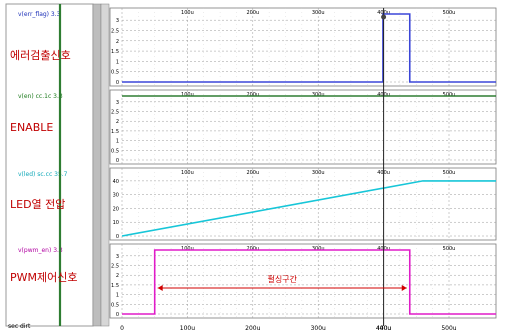 This screenshot has height=336, width=505. What do you see at coordinates (116, 182) in the screenshot?
I see `y-tick-label: 40` at bounding box center [116, 182].